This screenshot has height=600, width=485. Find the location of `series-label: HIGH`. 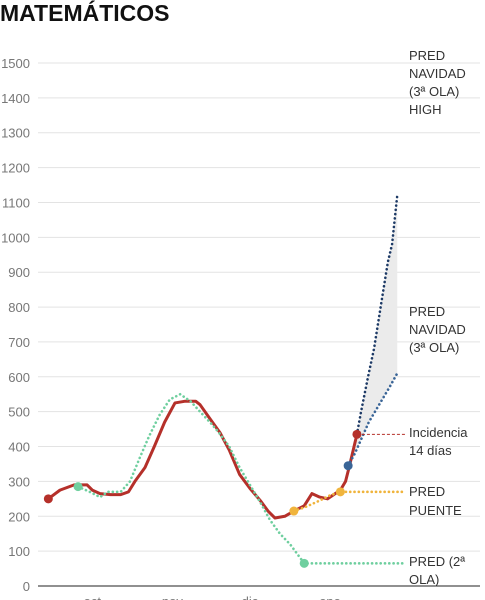

series-label: HIGH is located at coordinates (425, 109).